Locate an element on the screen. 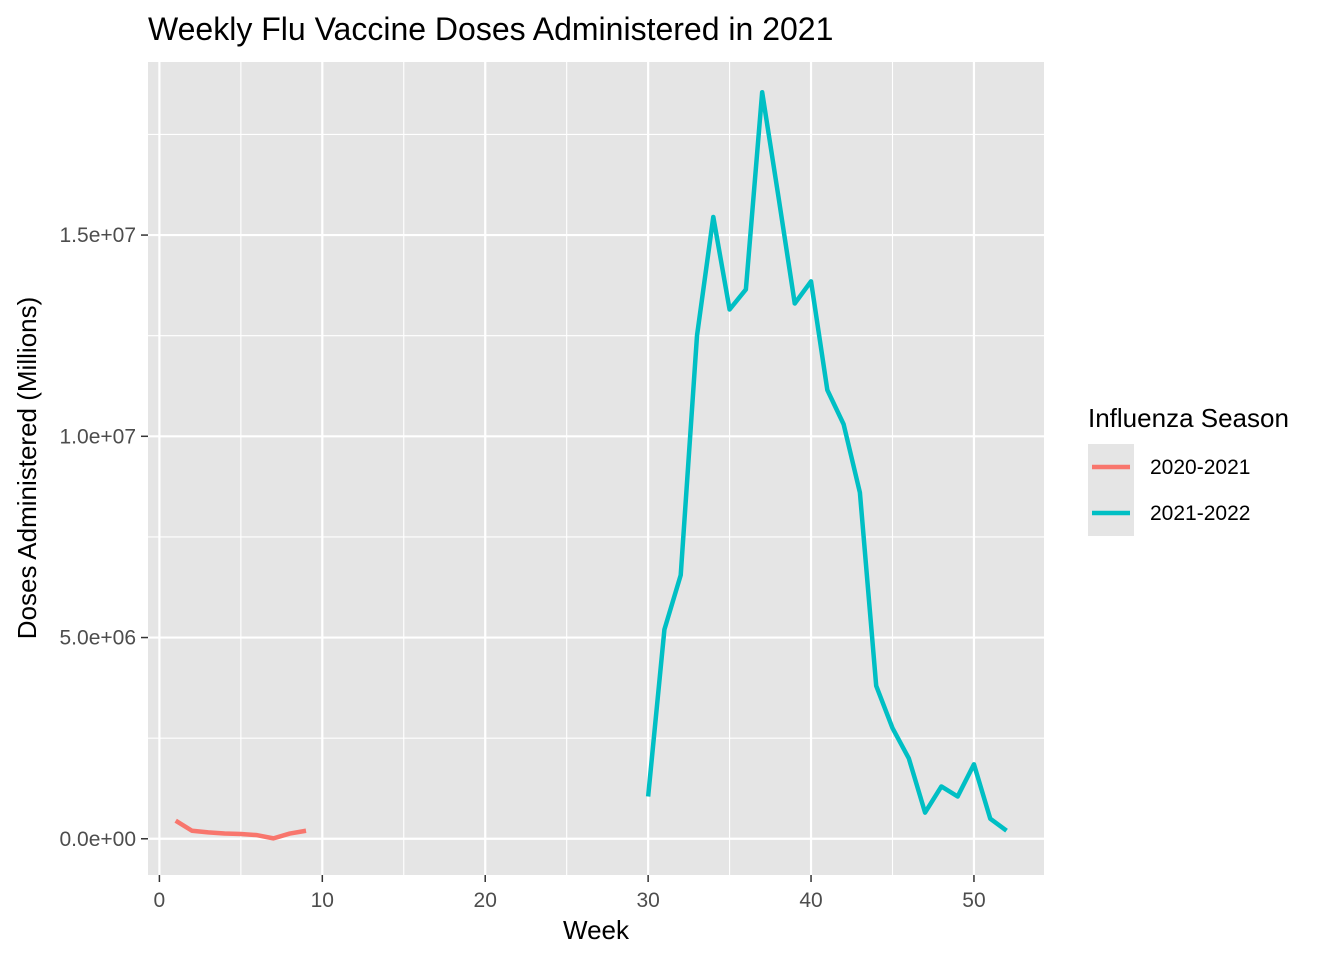 This screenshot has width=1344, height=960. x-axis-tick-labels: 0 10 20 30 40 50 is located at coordinates (570, 900).